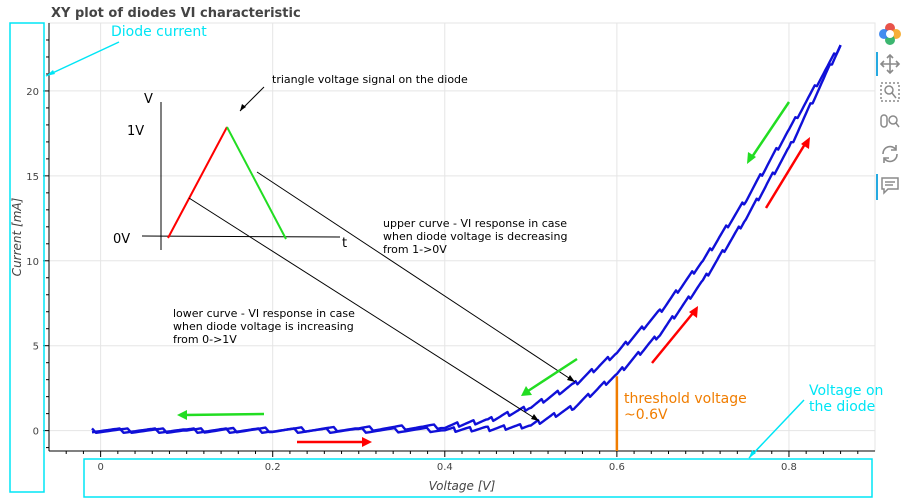 The width and height of the screenshot is (908, 504). Describe the element at coordinates (672, 338) in the screenshot. I see `rising-arrow-knee` at that location.